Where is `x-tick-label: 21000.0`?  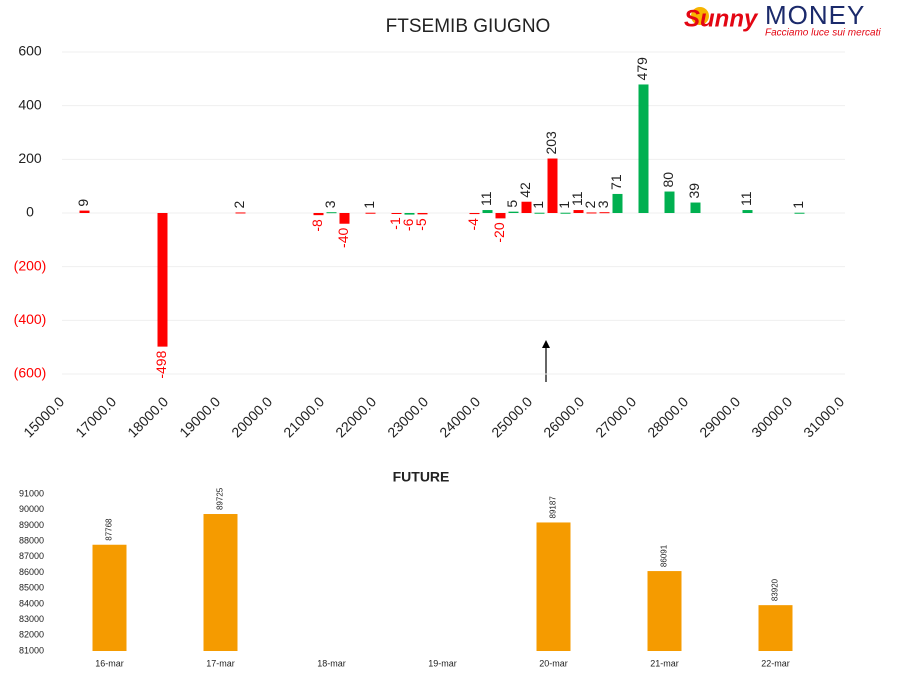 x-tick-label: 21000.0 is located at coordinates (303, 416).